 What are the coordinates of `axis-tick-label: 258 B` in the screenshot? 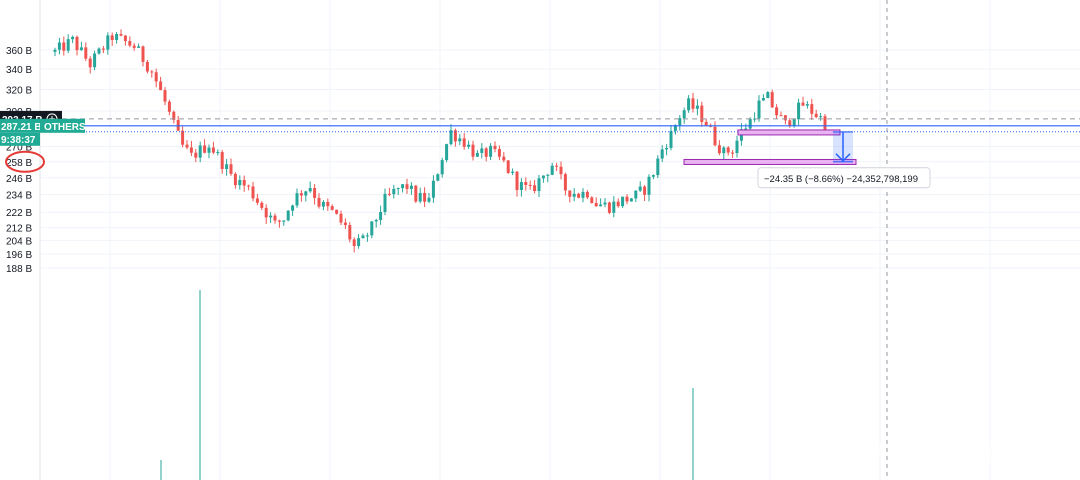 It's located at (19, 163).